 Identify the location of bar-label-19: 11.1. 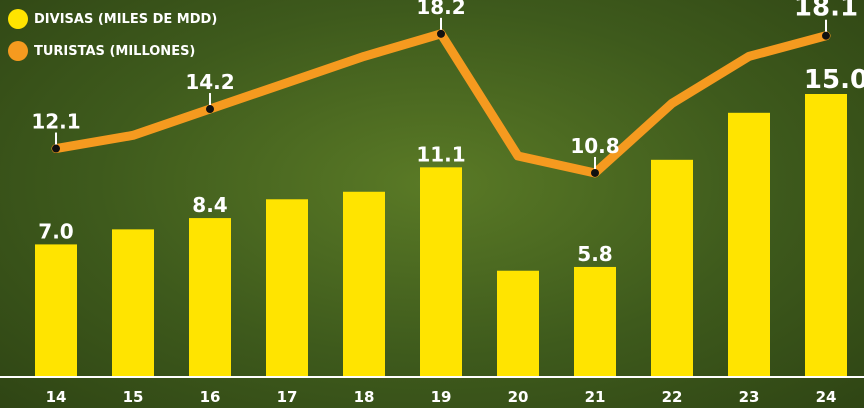
(440, 154).